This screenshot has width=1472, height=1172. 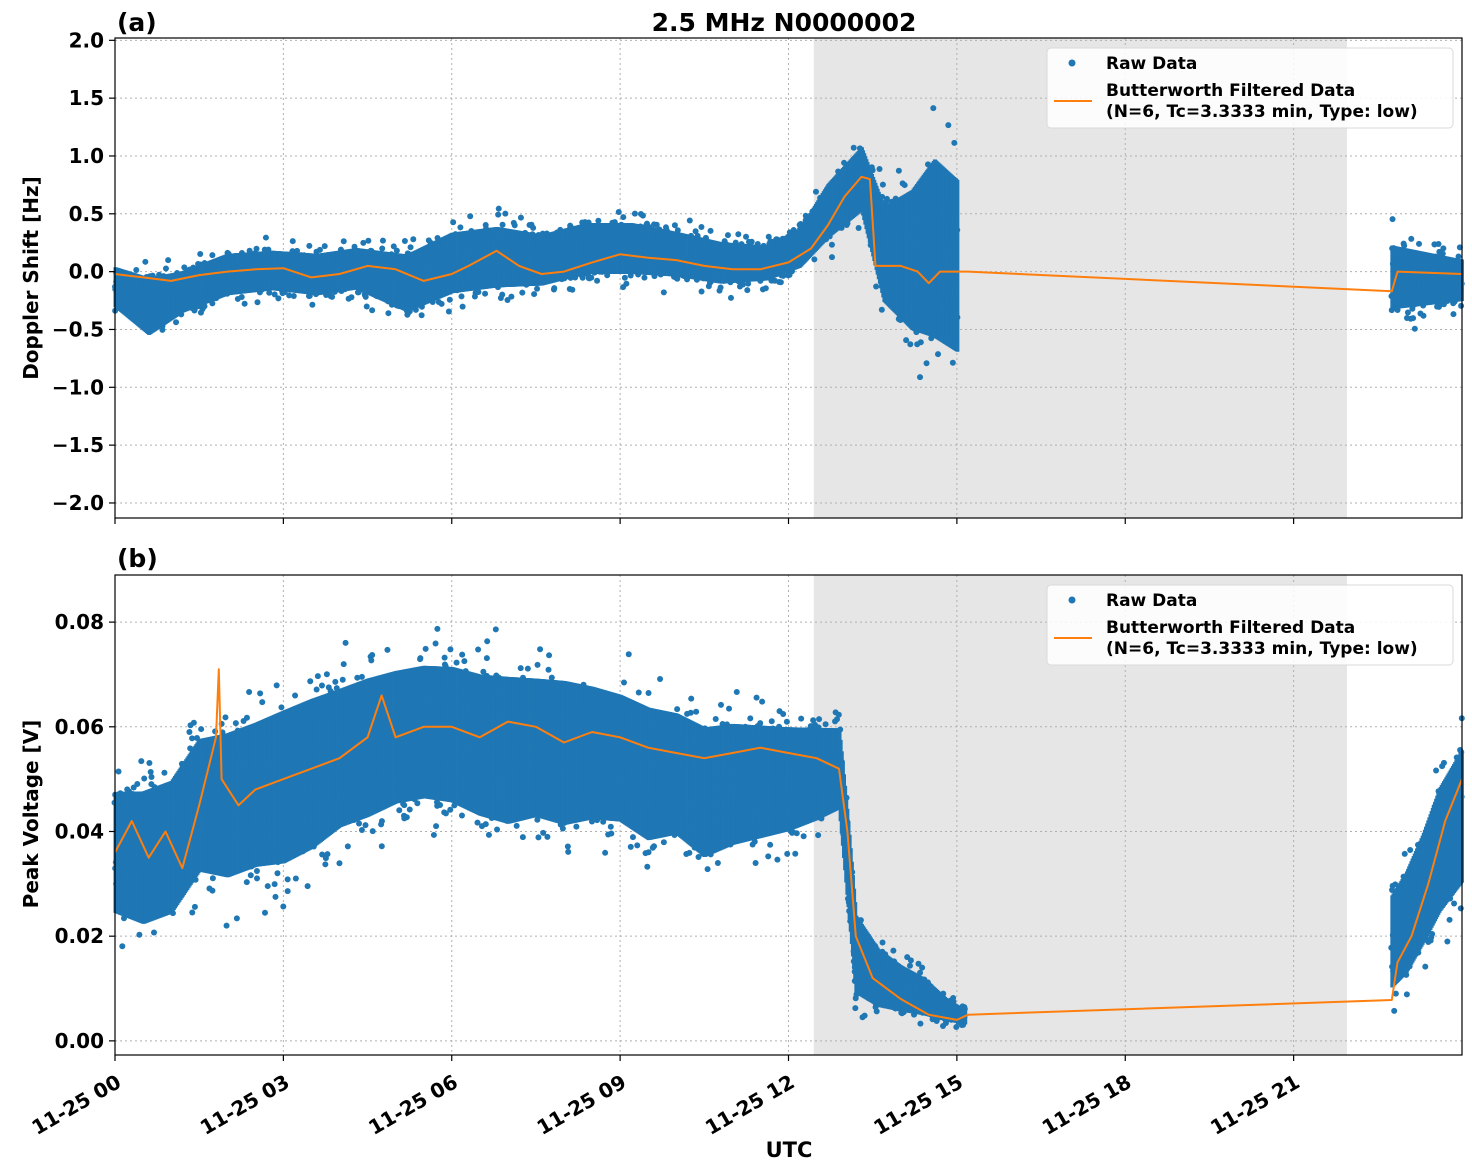 I want to click on figure-title: 2.5 MHz N0000002, so click(x=784, y=22).